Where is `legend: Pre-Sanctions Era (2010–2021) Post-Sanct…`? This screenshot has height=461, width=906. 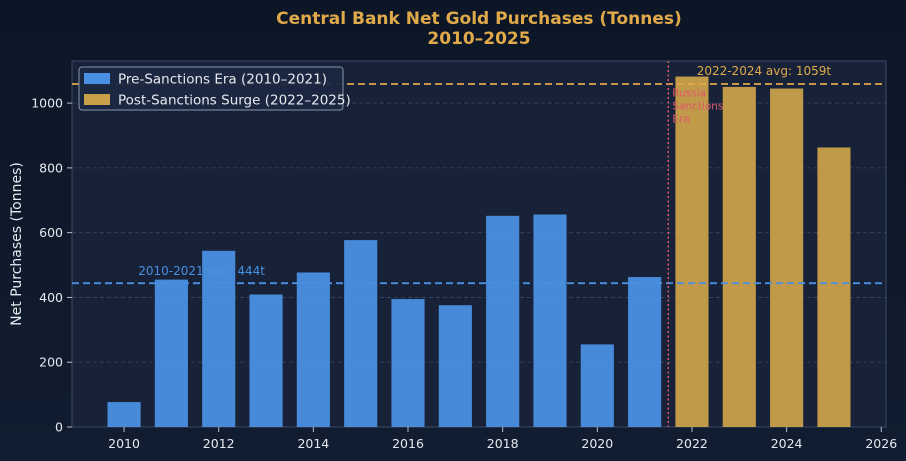 legend: Pre-Sanctions Era (2010–2021) Post-Sanct… is located at coordinates (214, 88).